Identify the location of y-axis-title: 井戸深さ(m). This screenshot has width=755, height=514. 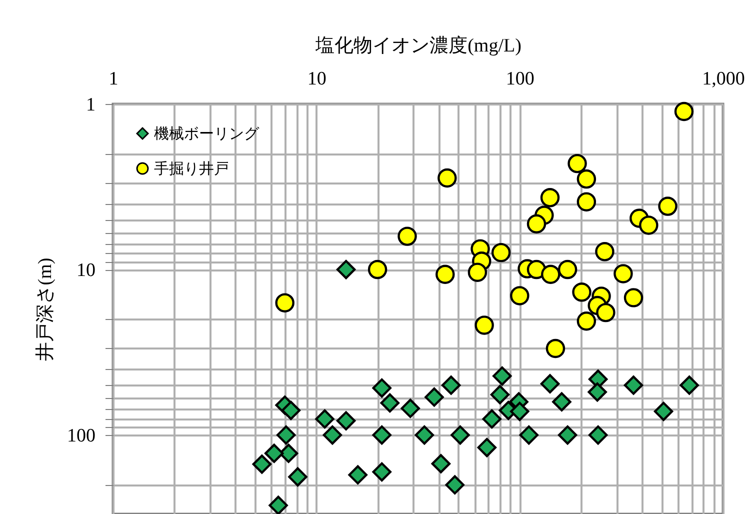
(45, 310).